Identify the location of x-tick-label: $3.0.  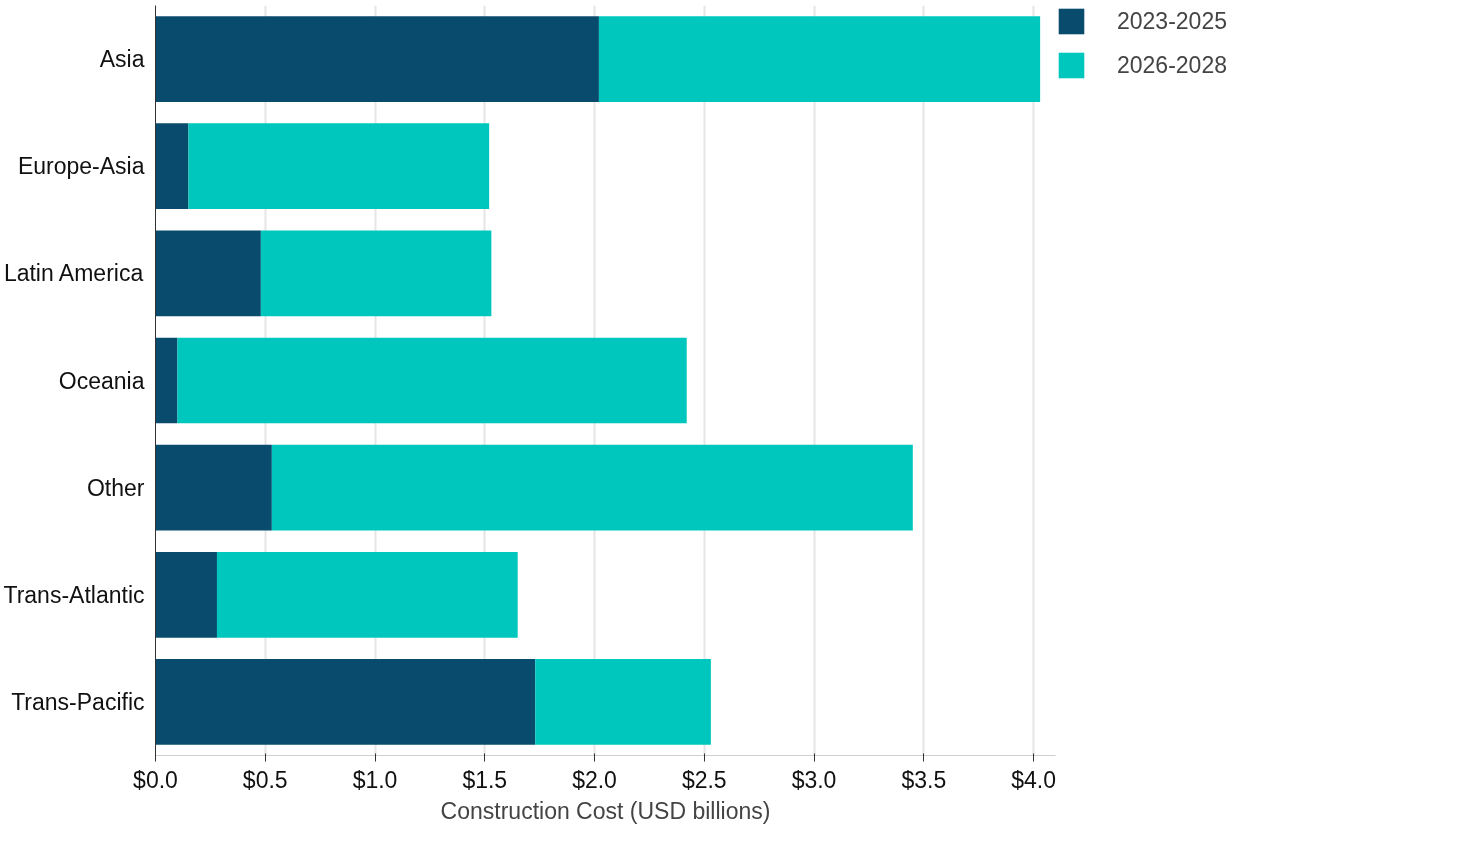
(814, 779).